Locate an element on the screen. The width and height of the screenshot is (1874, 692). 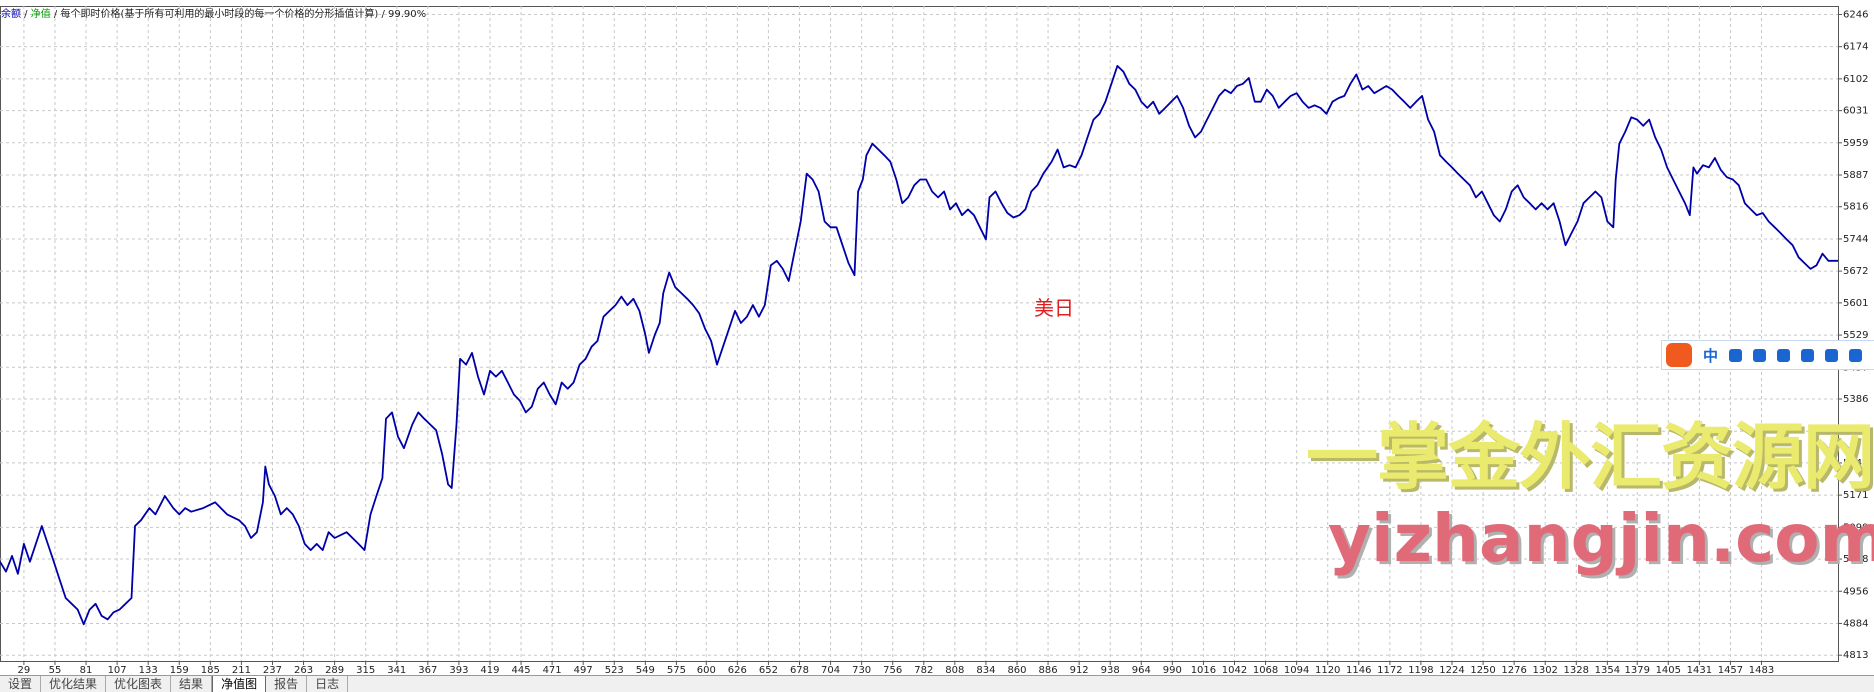
x-tick-label: 55 is located at coordinates (55, 670).